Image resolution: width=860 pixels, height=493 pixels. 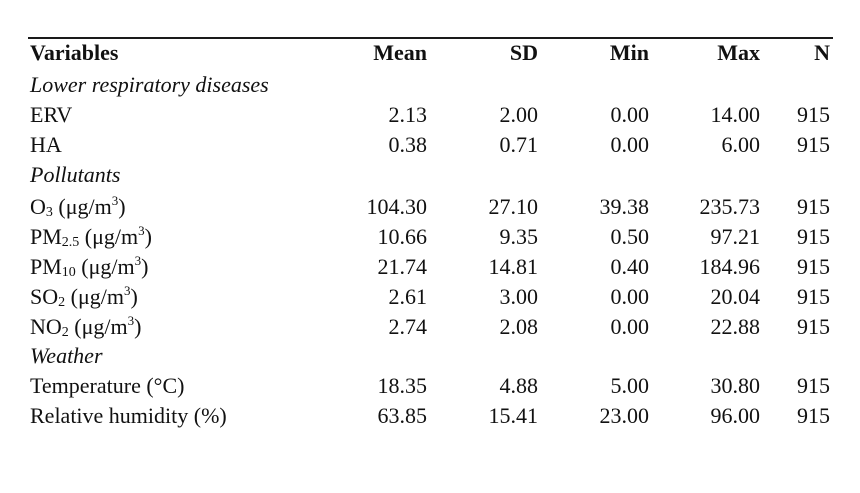 What do you see at coordinates (629, 52) in the screenshot?
I see `header-min: Min` at bounding box center [629, 52].